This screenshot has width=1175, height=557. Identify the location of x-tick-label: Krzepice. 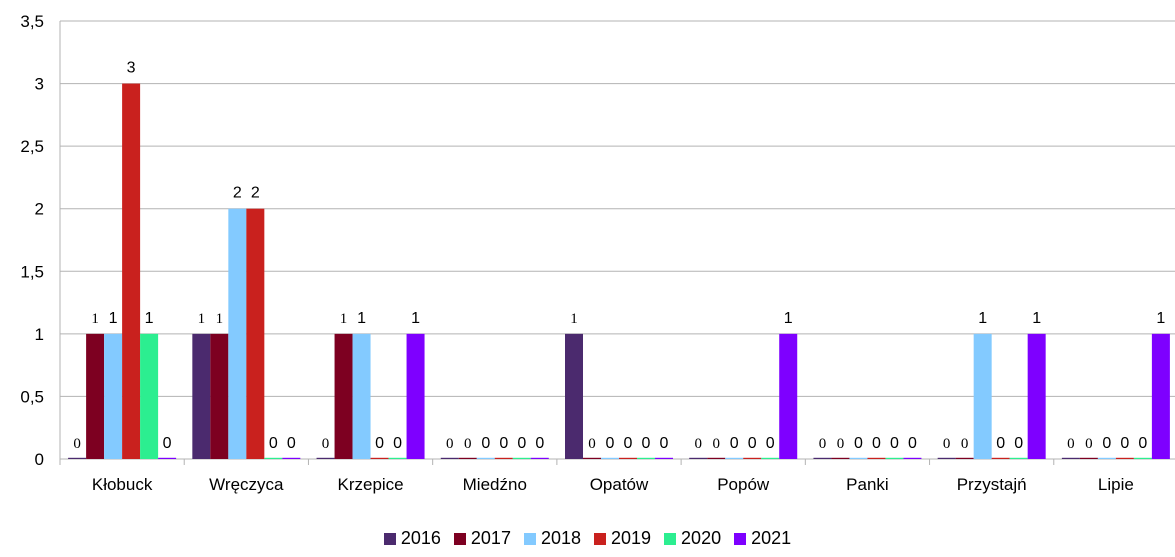
(370, 484).